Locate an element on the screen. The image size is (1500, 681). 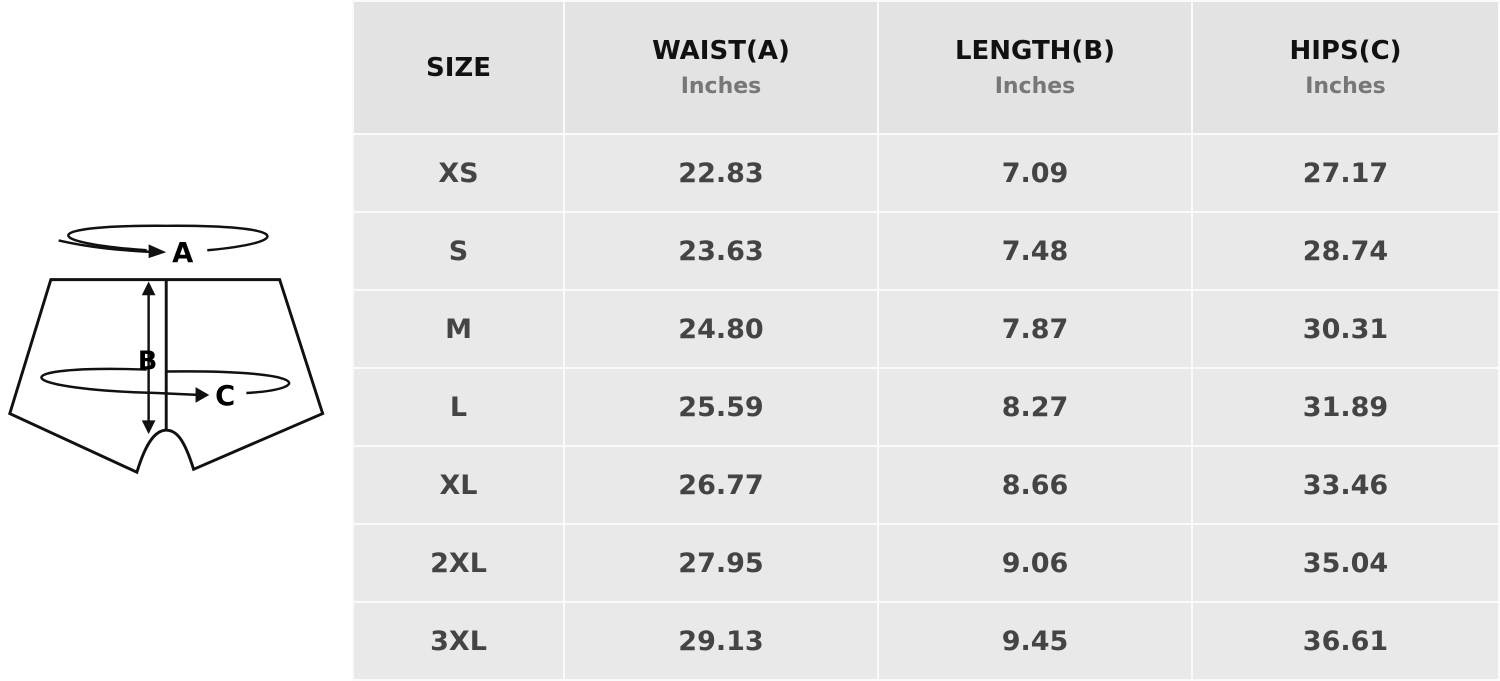
table-row: 2XL 27.95 9.06 35.04 is located at coordinates (926, 563).